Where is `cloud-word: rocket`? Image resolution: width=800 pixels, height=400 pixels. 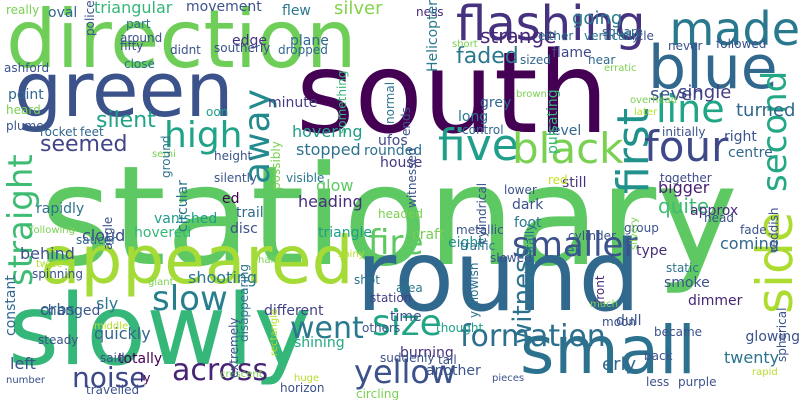 cloud-word: rocket is located at coordinates (59, 132).